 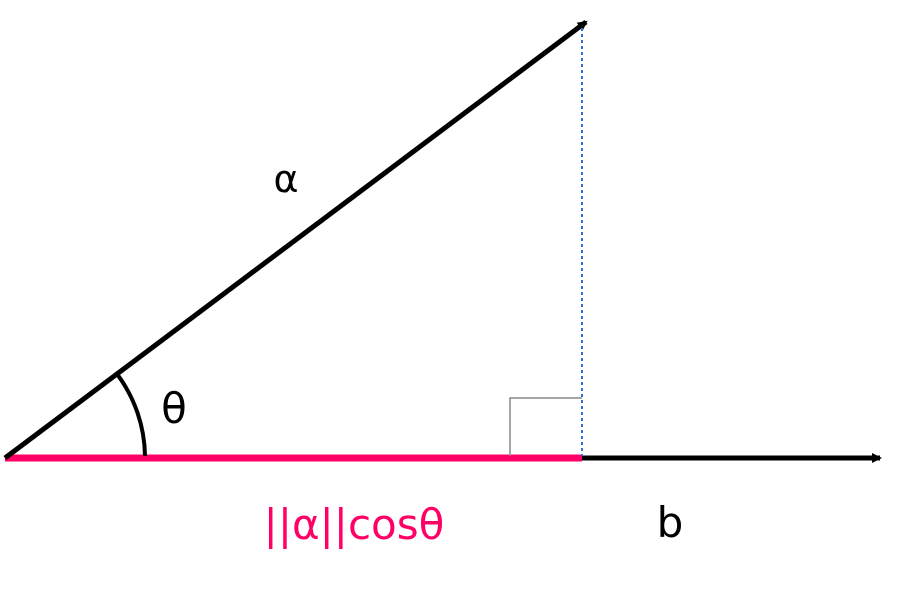 What do you see at coordinates (670, 522) in the screenshot?
I see `vector-b-label: b` at bounding box center [670, 522].